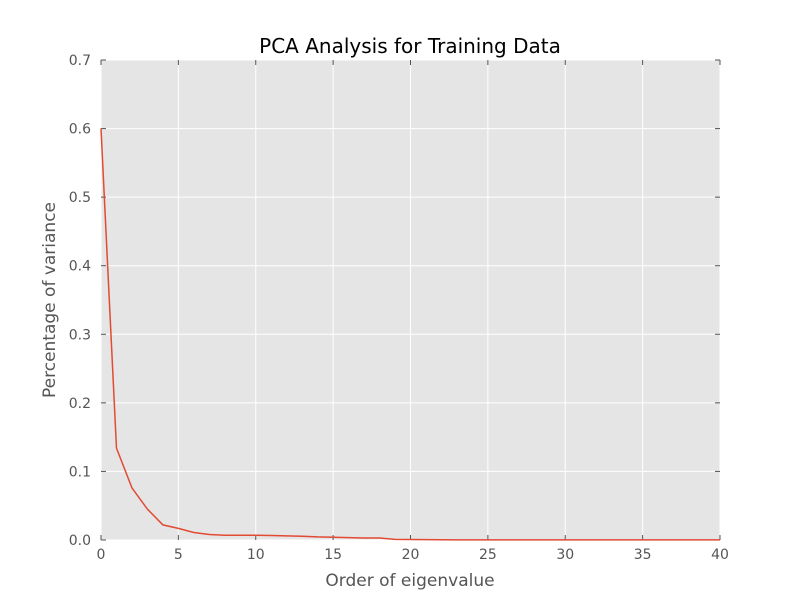  I want to click on y-tick-label: 0.0, so click(80, 541).